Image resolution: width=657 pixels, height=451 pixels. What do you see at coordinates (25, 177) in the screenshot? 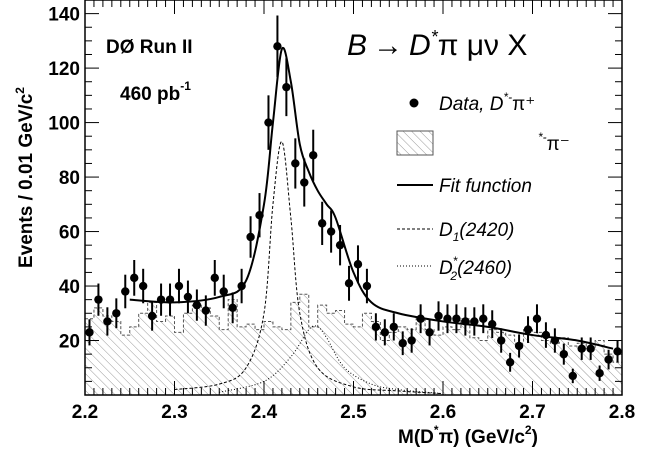
I see `y-axis-label: Events / 0.01 GeV/c2` at bounding box center [25, 177].